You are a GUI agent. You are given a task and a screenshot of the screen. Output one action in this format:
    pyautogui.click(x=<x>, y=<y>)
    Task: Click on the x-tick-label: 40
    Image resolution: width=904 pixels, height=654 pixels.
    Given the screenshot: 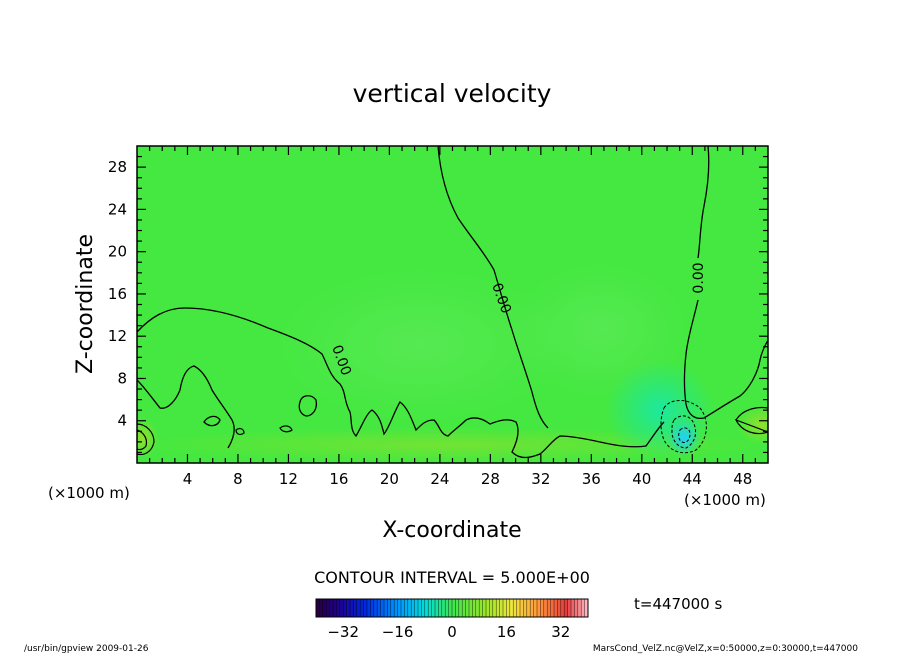 What is the action you would take?
    pyautogui.click(x=641, y=479)
    